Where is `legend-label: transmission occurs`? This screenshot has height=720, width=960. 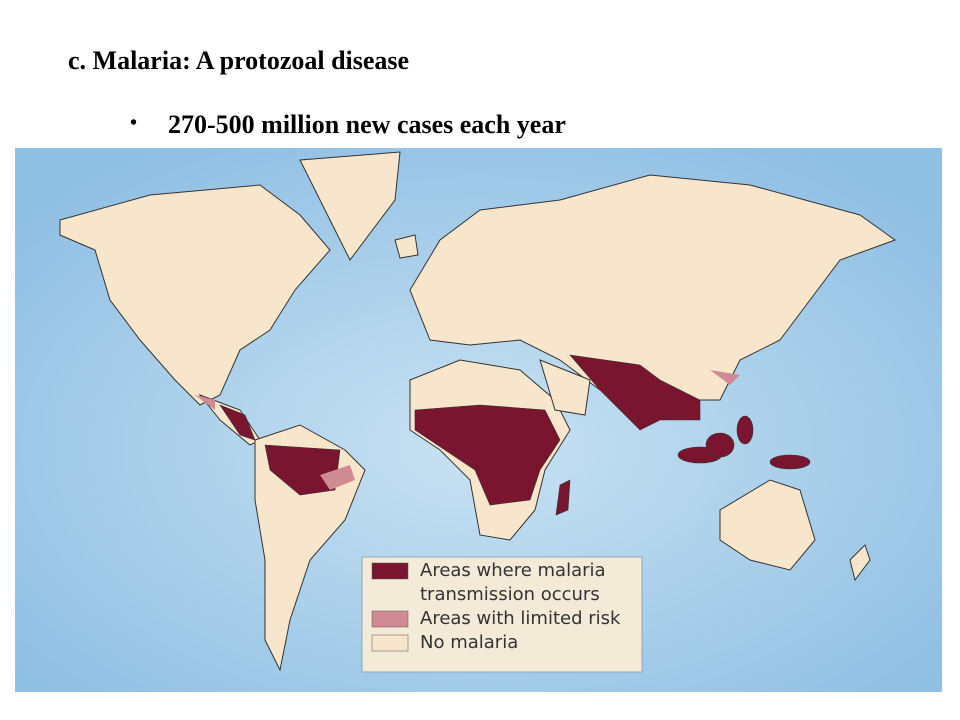 legend-label: transmission occurs is located at coordinates (510, 594).